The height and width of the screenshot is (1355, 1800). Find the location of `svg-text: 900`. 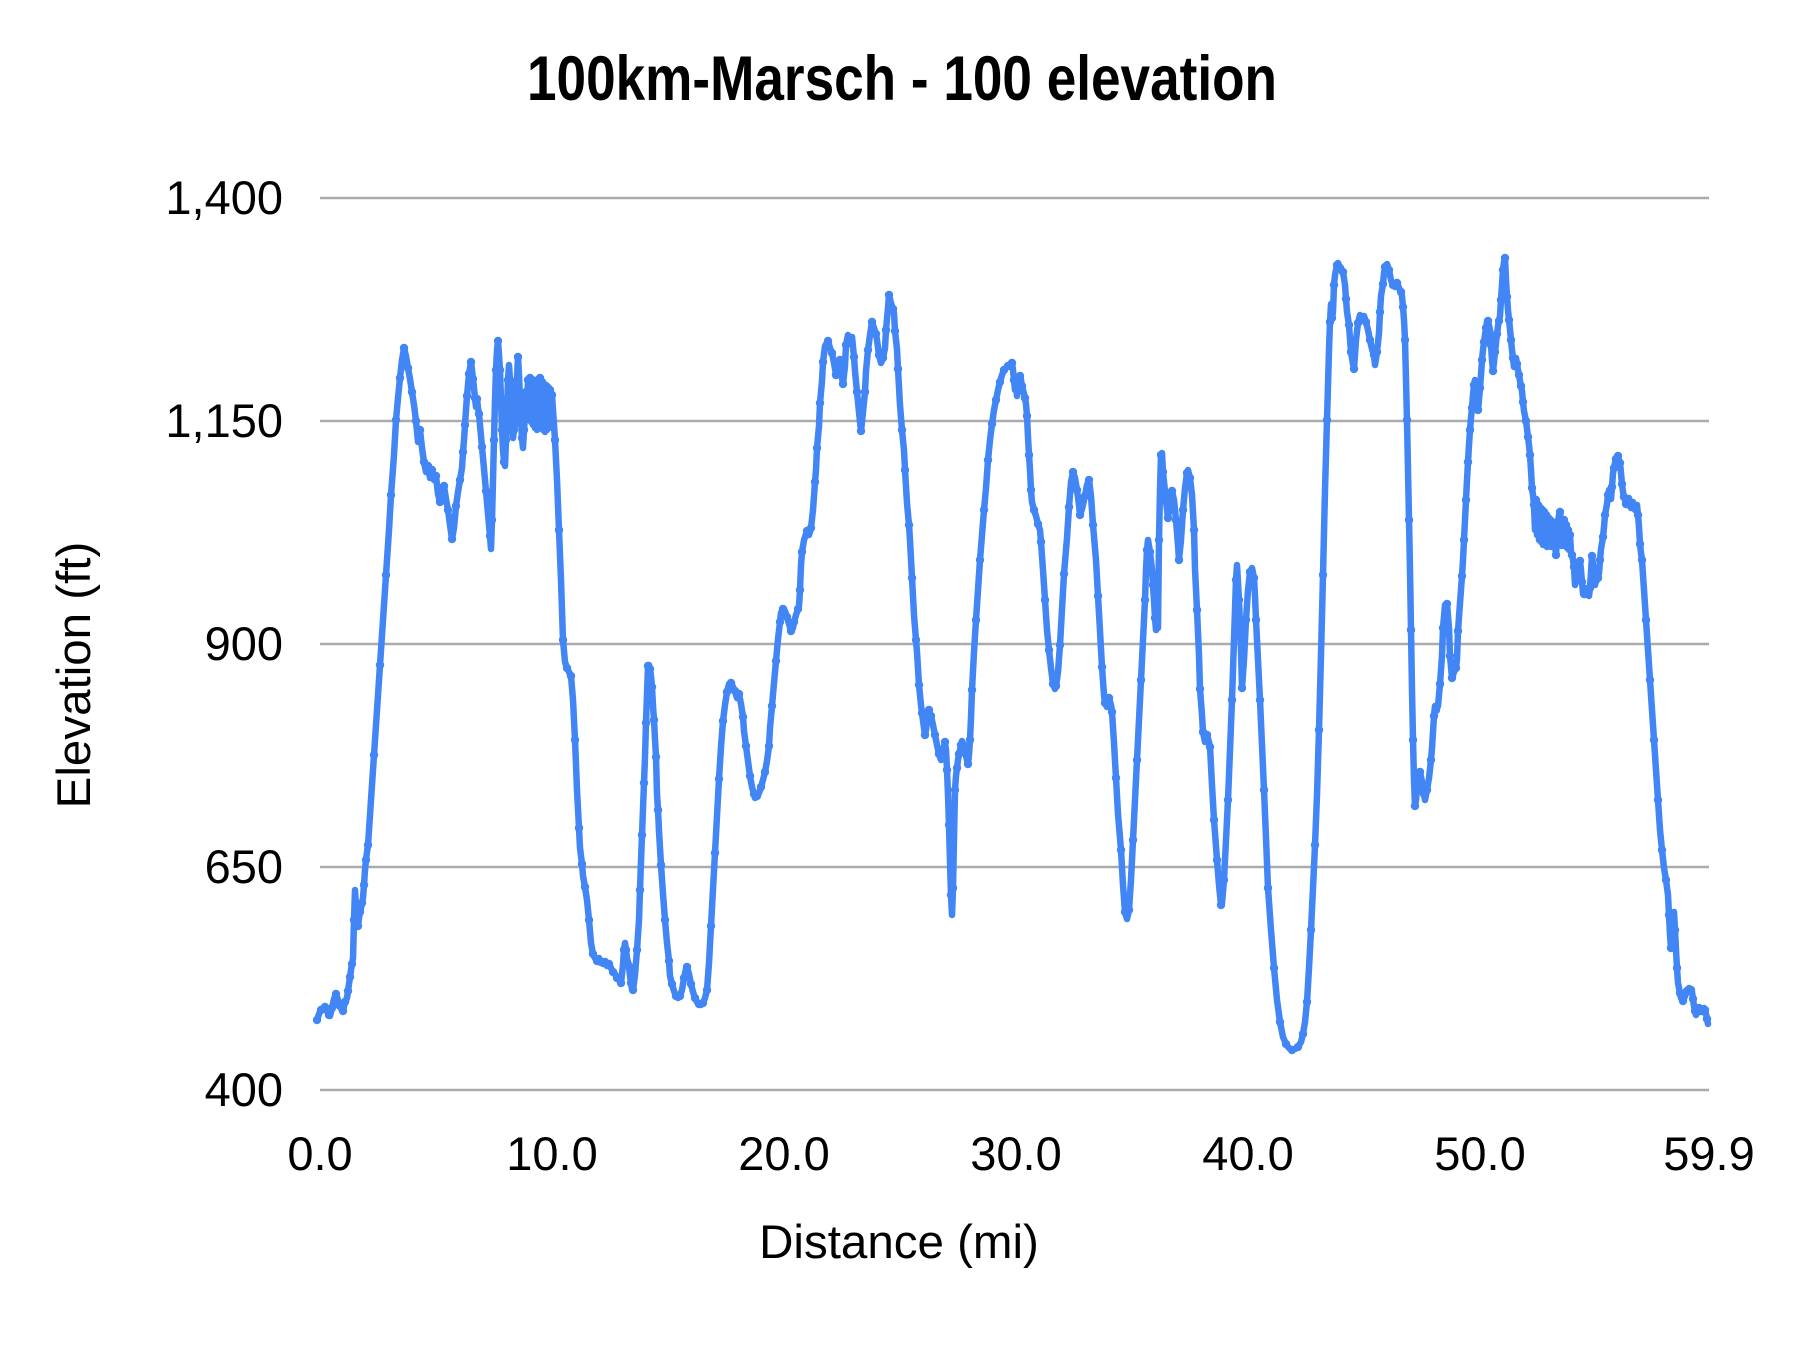

svg-text: 900 is located at coordinates (244, 643).